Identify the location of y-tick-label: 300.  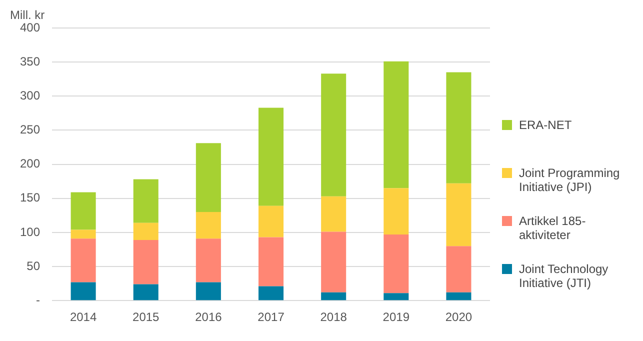
(30, 95).